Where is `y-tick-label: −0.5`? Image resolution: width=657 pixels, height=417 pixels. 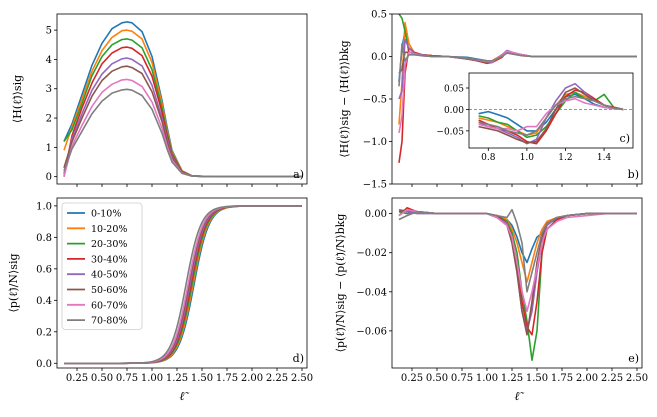 y-tick-label: −0.5 is located at coordinates (375, 100).